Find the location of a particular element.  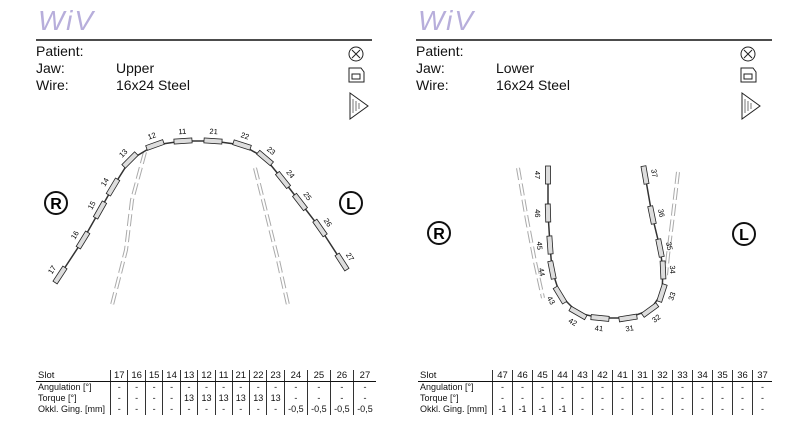

logo: WiV is located at coordinates (66, 20).